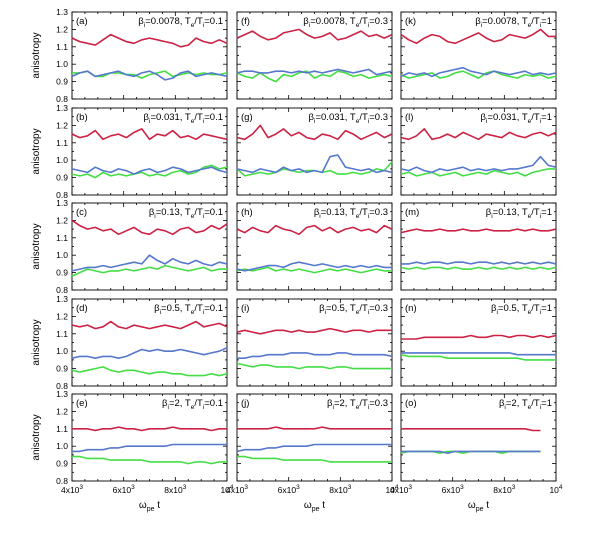 This screenshot has width=598, height=554. Describe the element at coordinates (245, 308) in the screenshot. I see `panel-i-label: (i)` at that location.